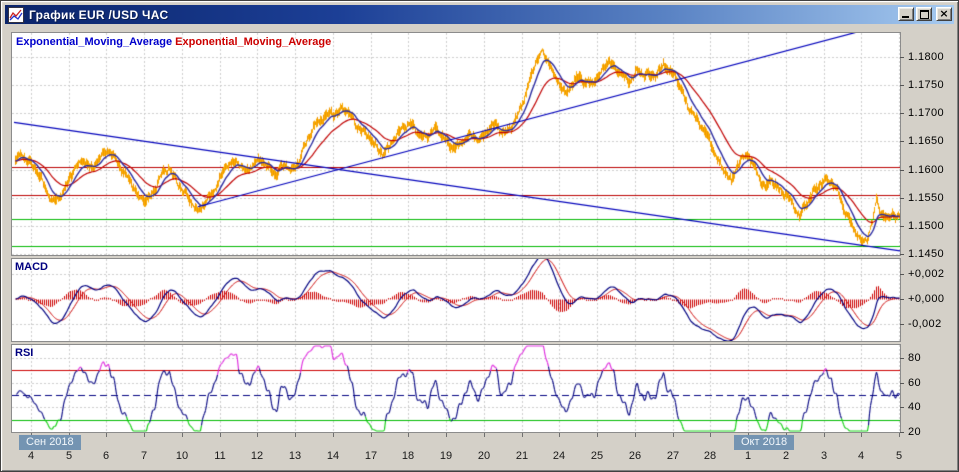 Image resolution: width=959 pixels, height=472 pixels. I want to click on axis-tick-label: 1.1650, so click(926, 141).